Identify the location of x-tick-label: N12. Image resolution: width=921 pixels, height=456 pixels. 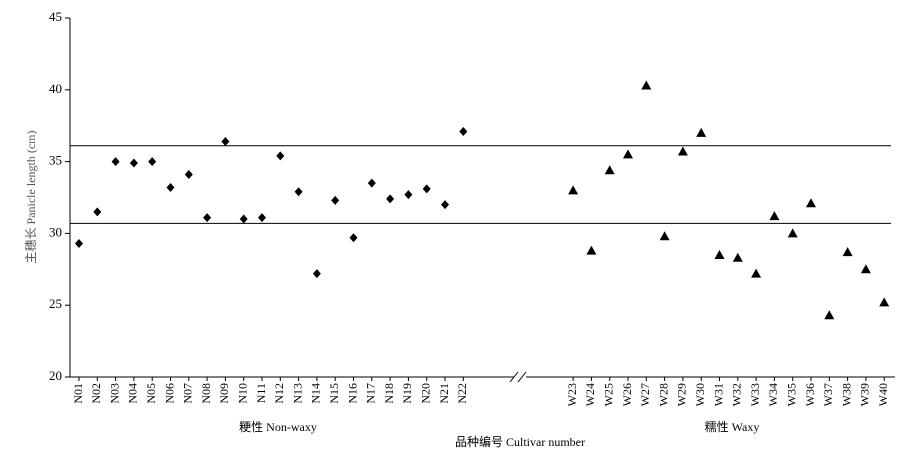
(279, 393).